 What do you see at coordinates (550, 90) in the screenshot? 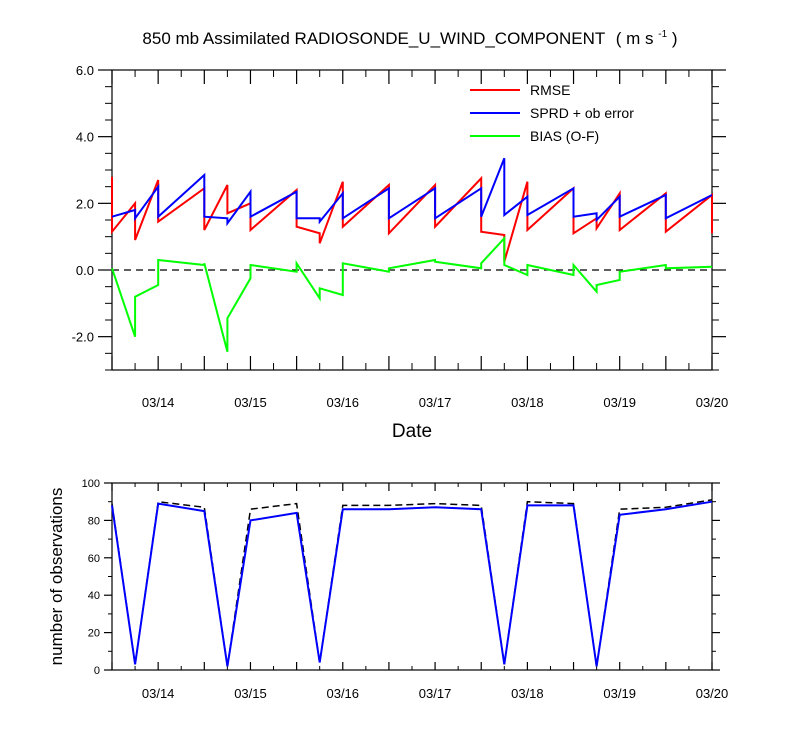
I see `legend-label: RMSE` at bounding box center [550, 90].